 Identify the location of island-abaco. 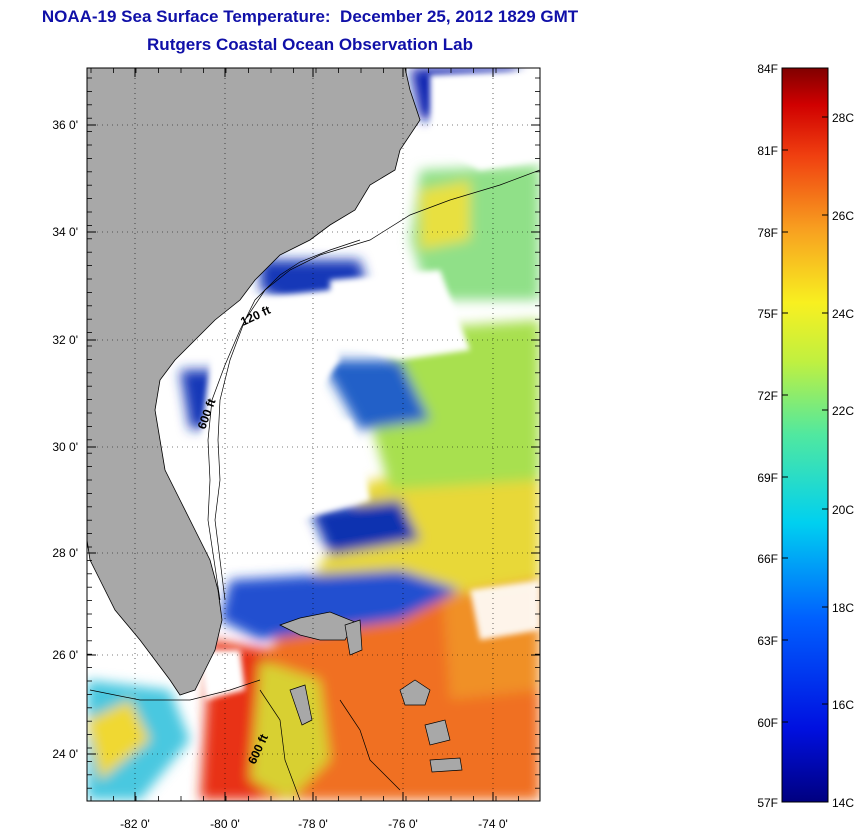
(353, 637).